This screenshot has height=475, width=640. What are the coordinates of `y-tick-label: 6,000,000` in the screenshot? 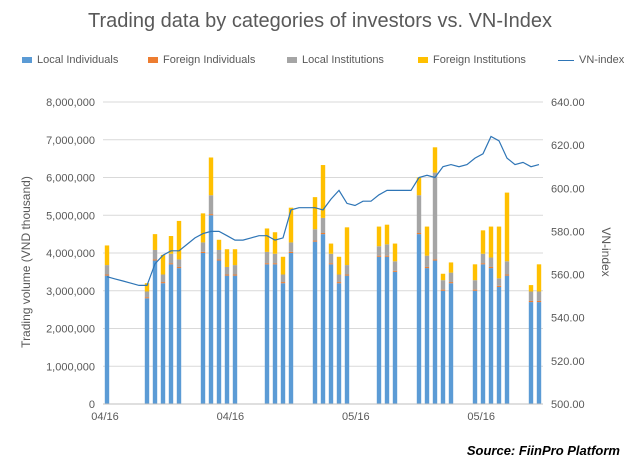 It's located at (70, 179).